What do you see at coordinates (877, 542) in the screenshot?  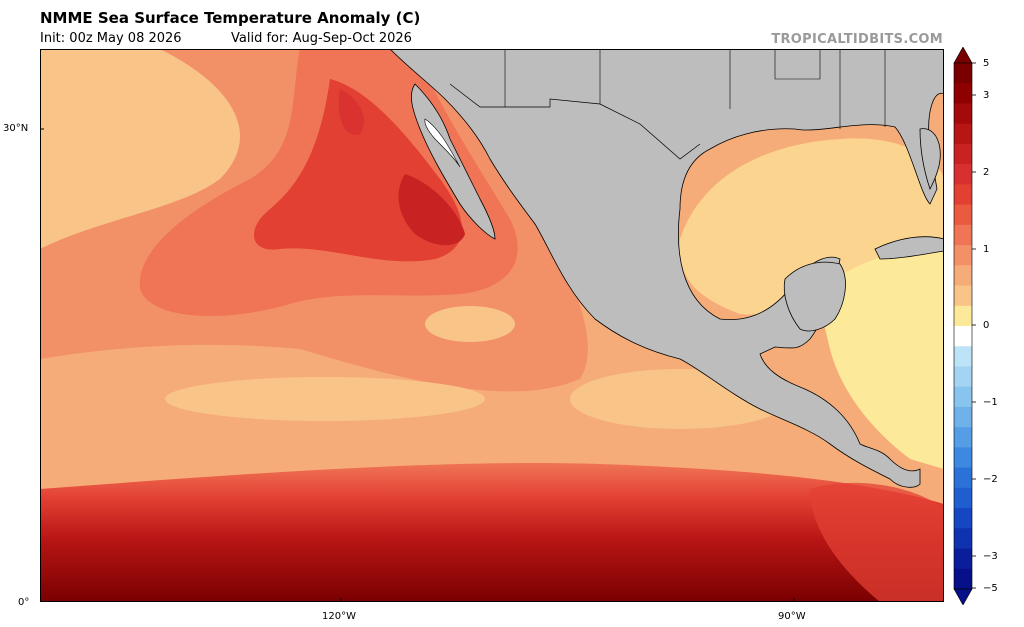 I see `anomaly-contour-southeast` at bounding box center [877, 542].